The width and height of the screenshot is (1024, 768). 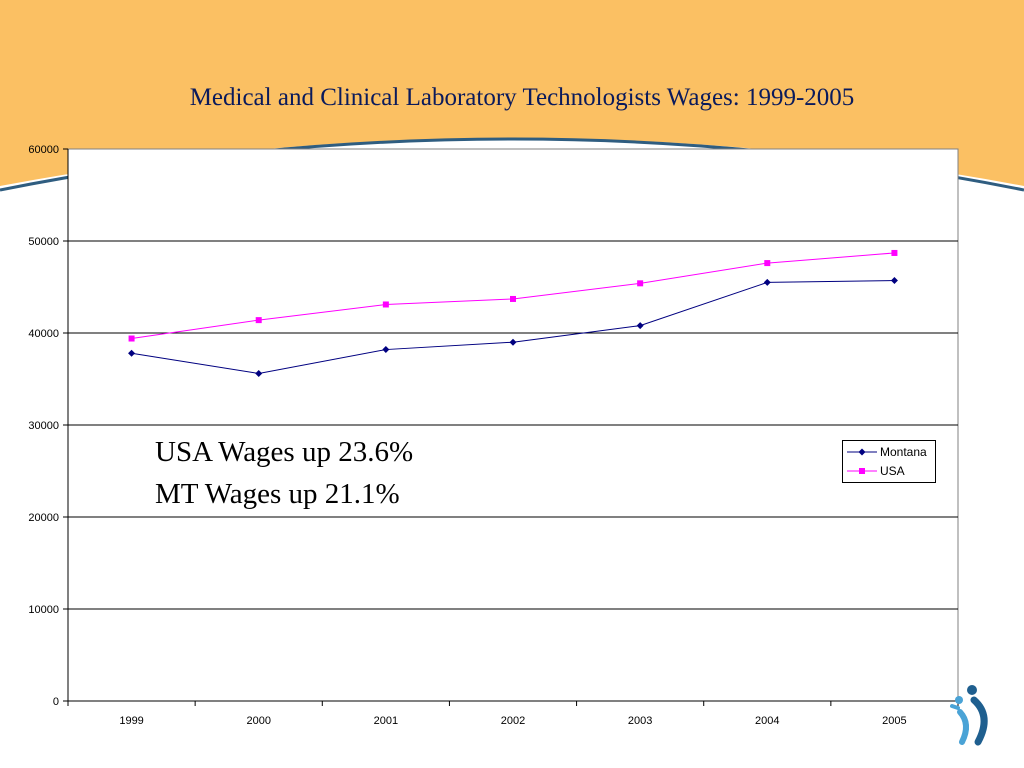 I want to click on x-tick-label: 2004, so click(x=767, y=721).